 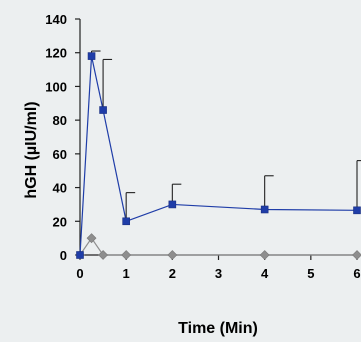 What do you see at coordinates (56, 53) in the screenshot?
I see `y-tick-label: 120` at bounding box center [56, 53].